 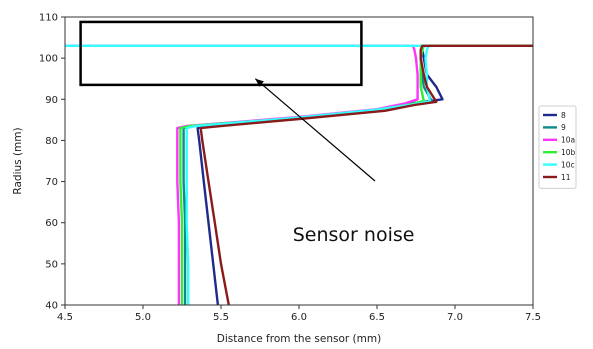 I want to click on annotation-arrow, so click(x=315, y=130).